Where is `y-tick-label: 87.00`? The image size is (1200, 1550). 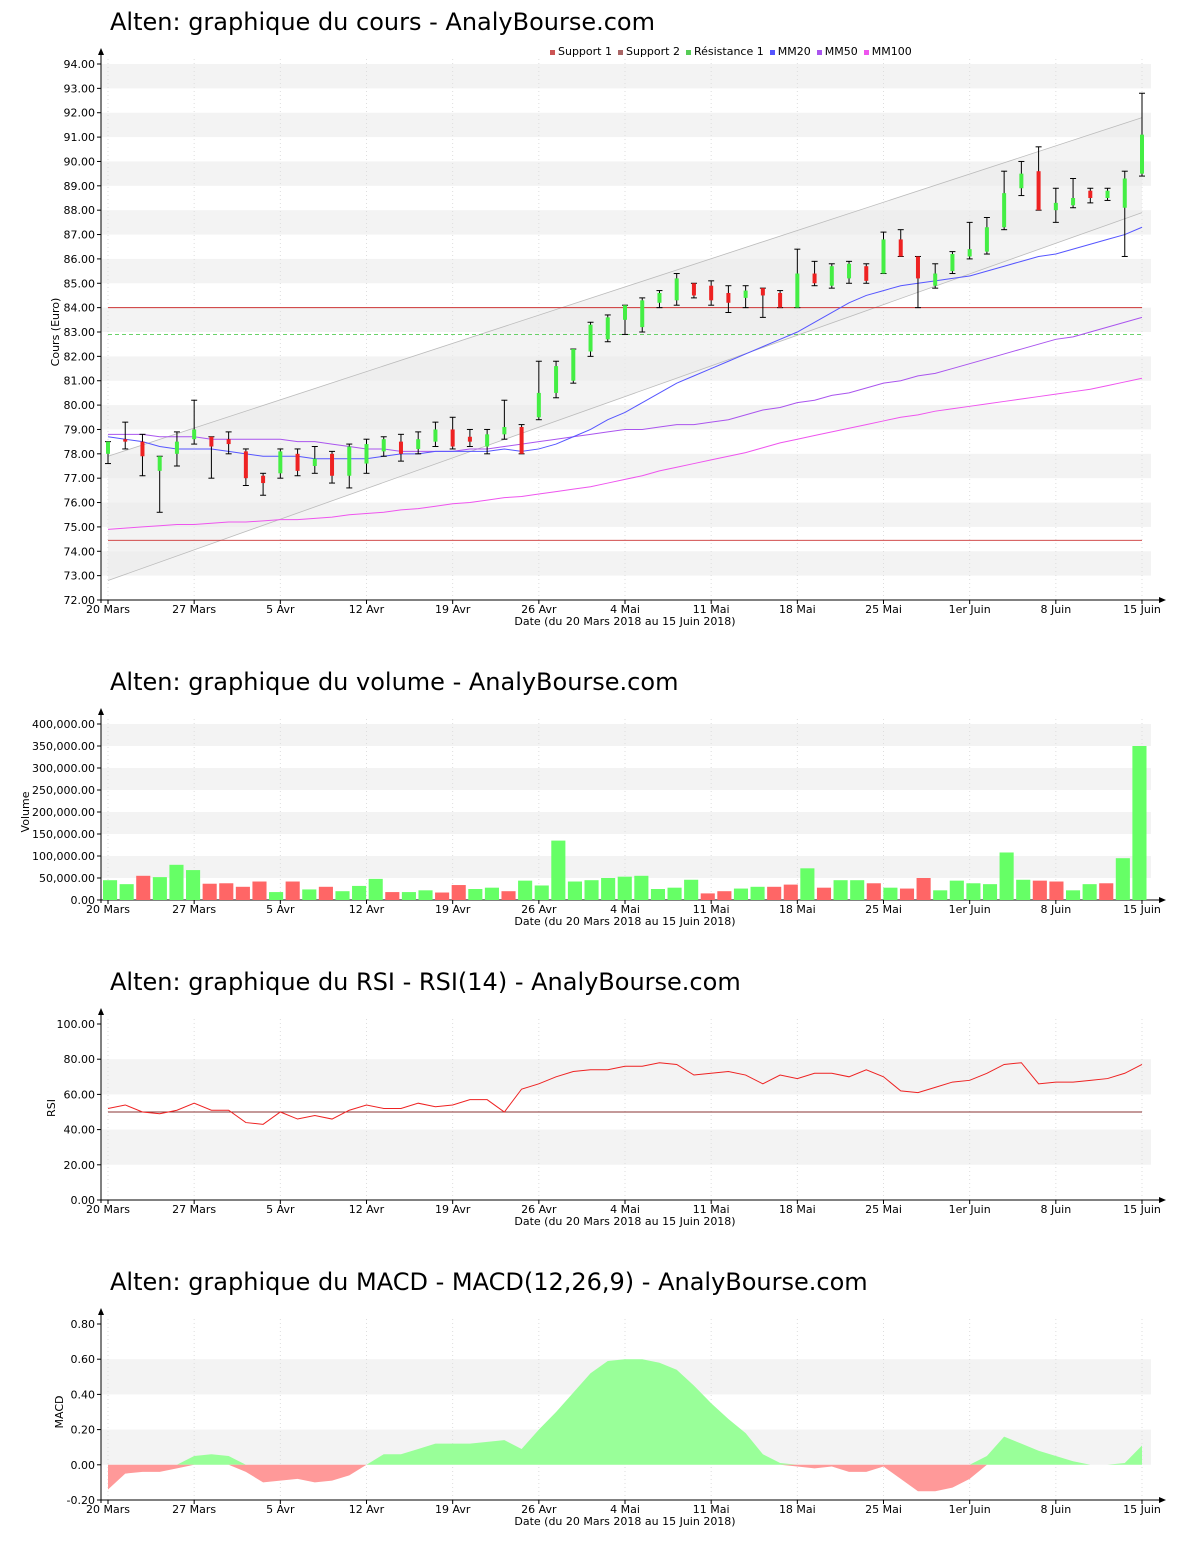 y-tick-label: 87.00 is located at coordinates (80, 235).